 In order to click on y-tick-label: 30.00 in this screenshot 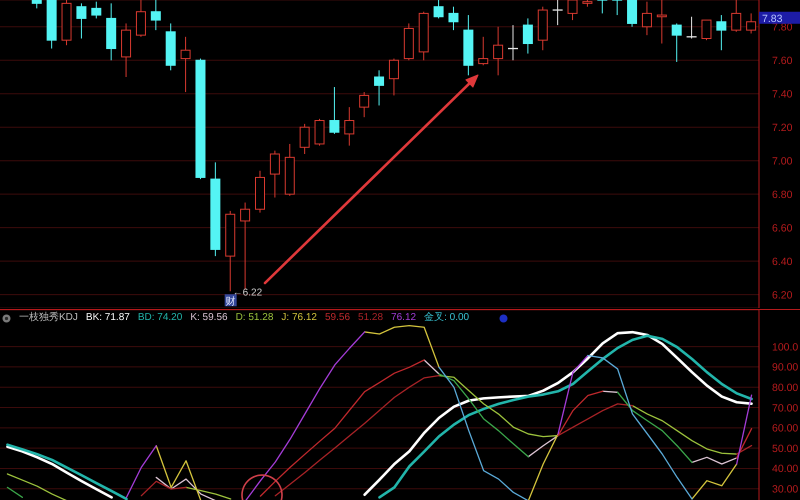, I will do `click(785, 490)`.